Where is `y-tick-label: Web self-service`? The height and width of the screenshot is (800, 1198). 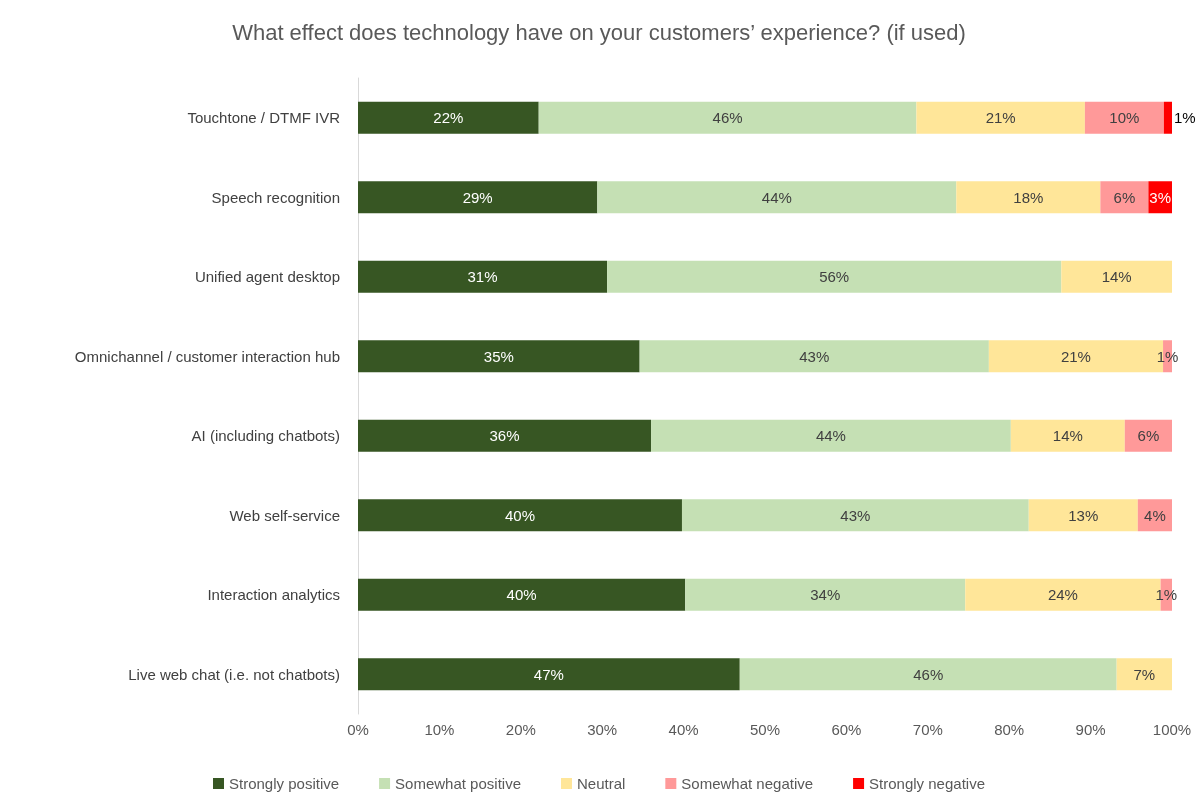
y-tick-label: Web self-service is located at coordinates (284, 515).